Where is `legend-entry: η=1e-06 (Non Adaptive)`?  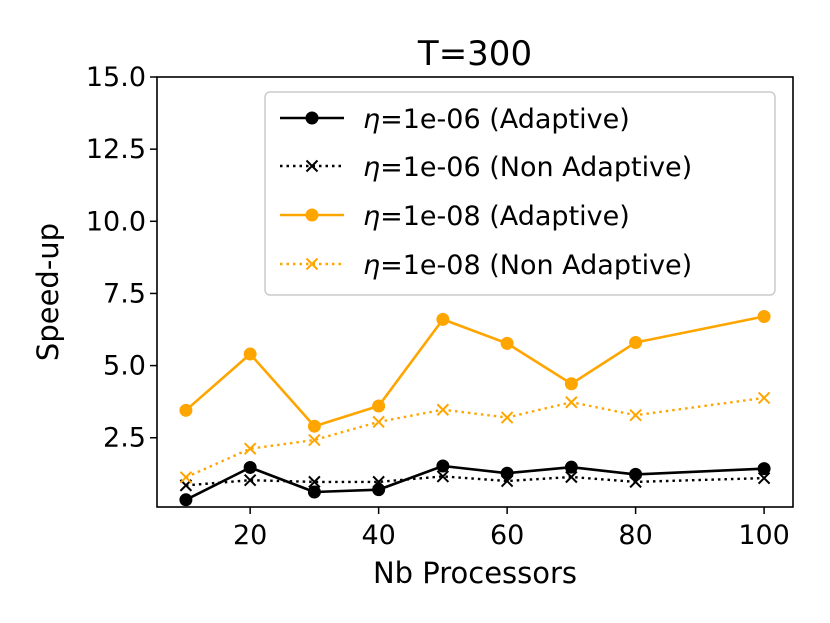 legend-entry: η=1e-06 (Non Adaptive) is located at coordinates (486, 167).